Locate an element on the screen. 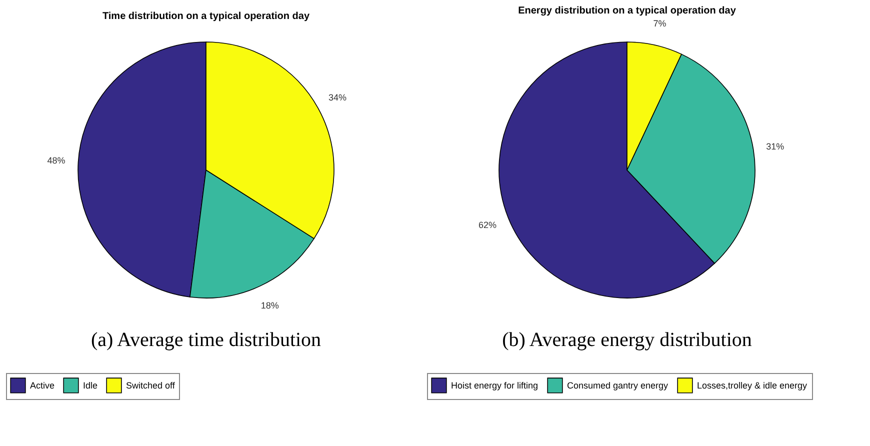 The image size is (870, 446). data-label: 31% is located at coordinates (775, 147).